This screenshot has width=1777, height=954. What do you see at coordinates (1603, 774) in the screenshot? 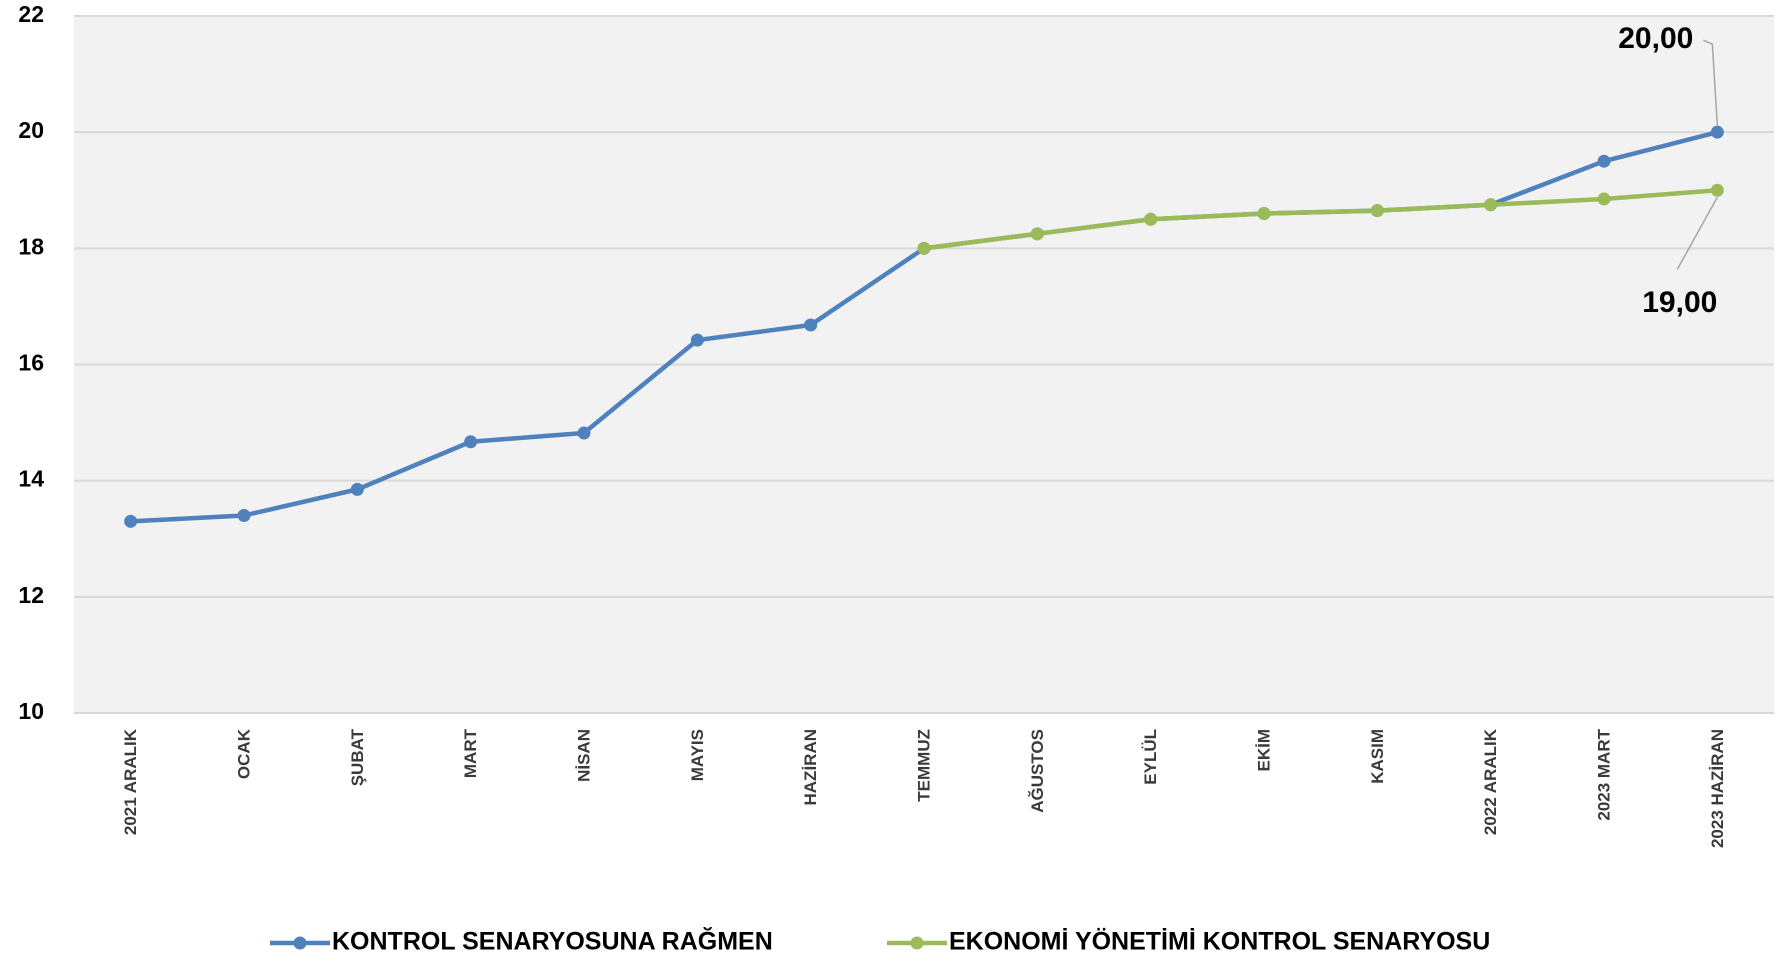
I see `x-tick-label: 2023 MART` at bounding box center [1603, 774].